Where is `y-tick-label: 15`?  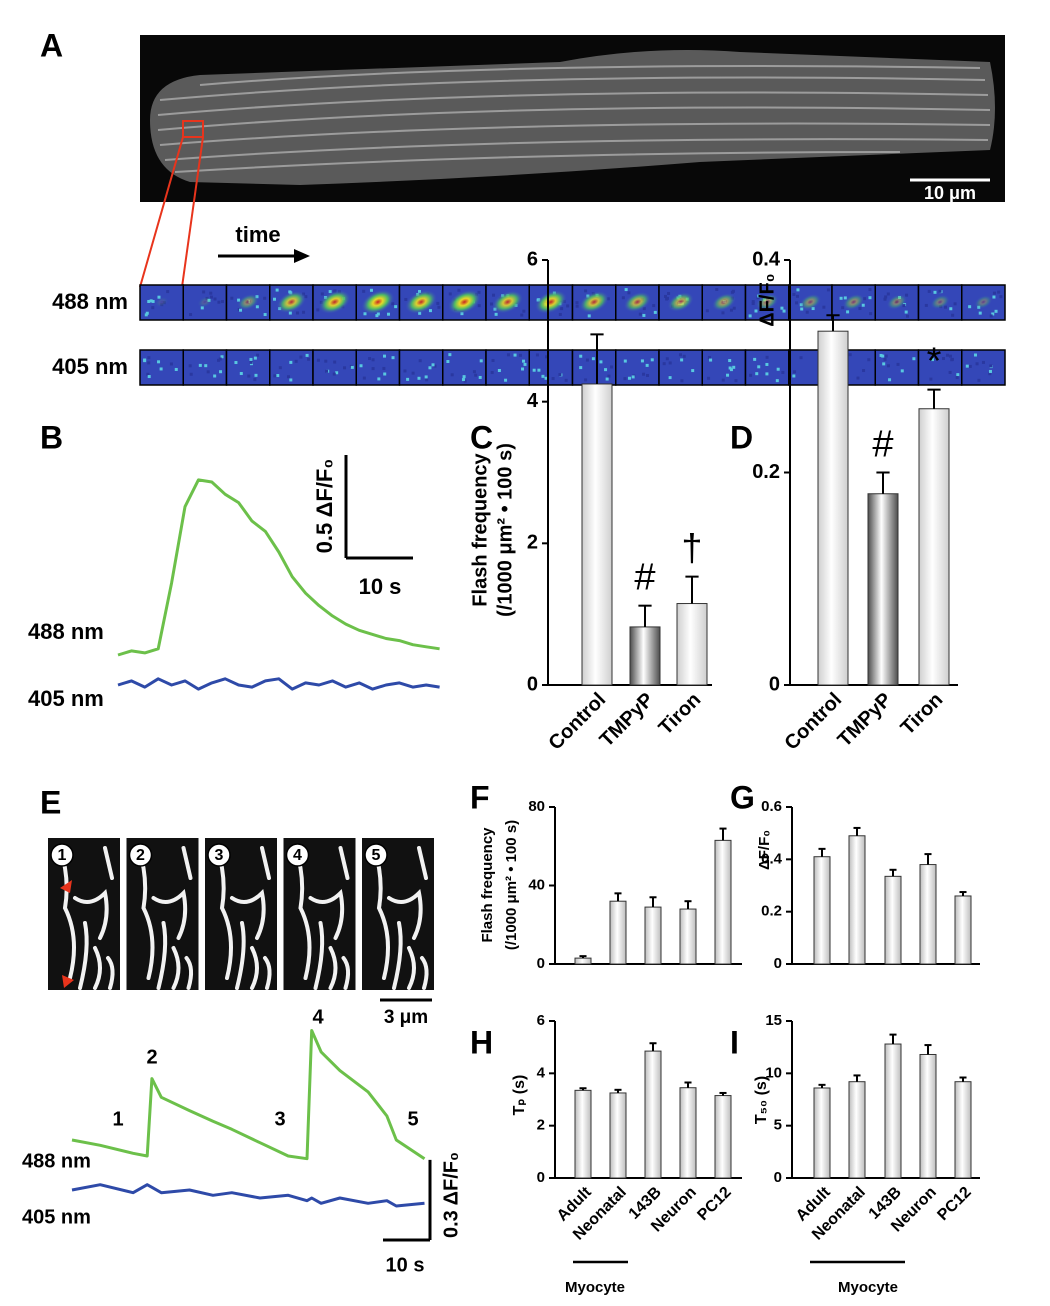
y-tick-label: 15 is located at coordinates (773, 1020).